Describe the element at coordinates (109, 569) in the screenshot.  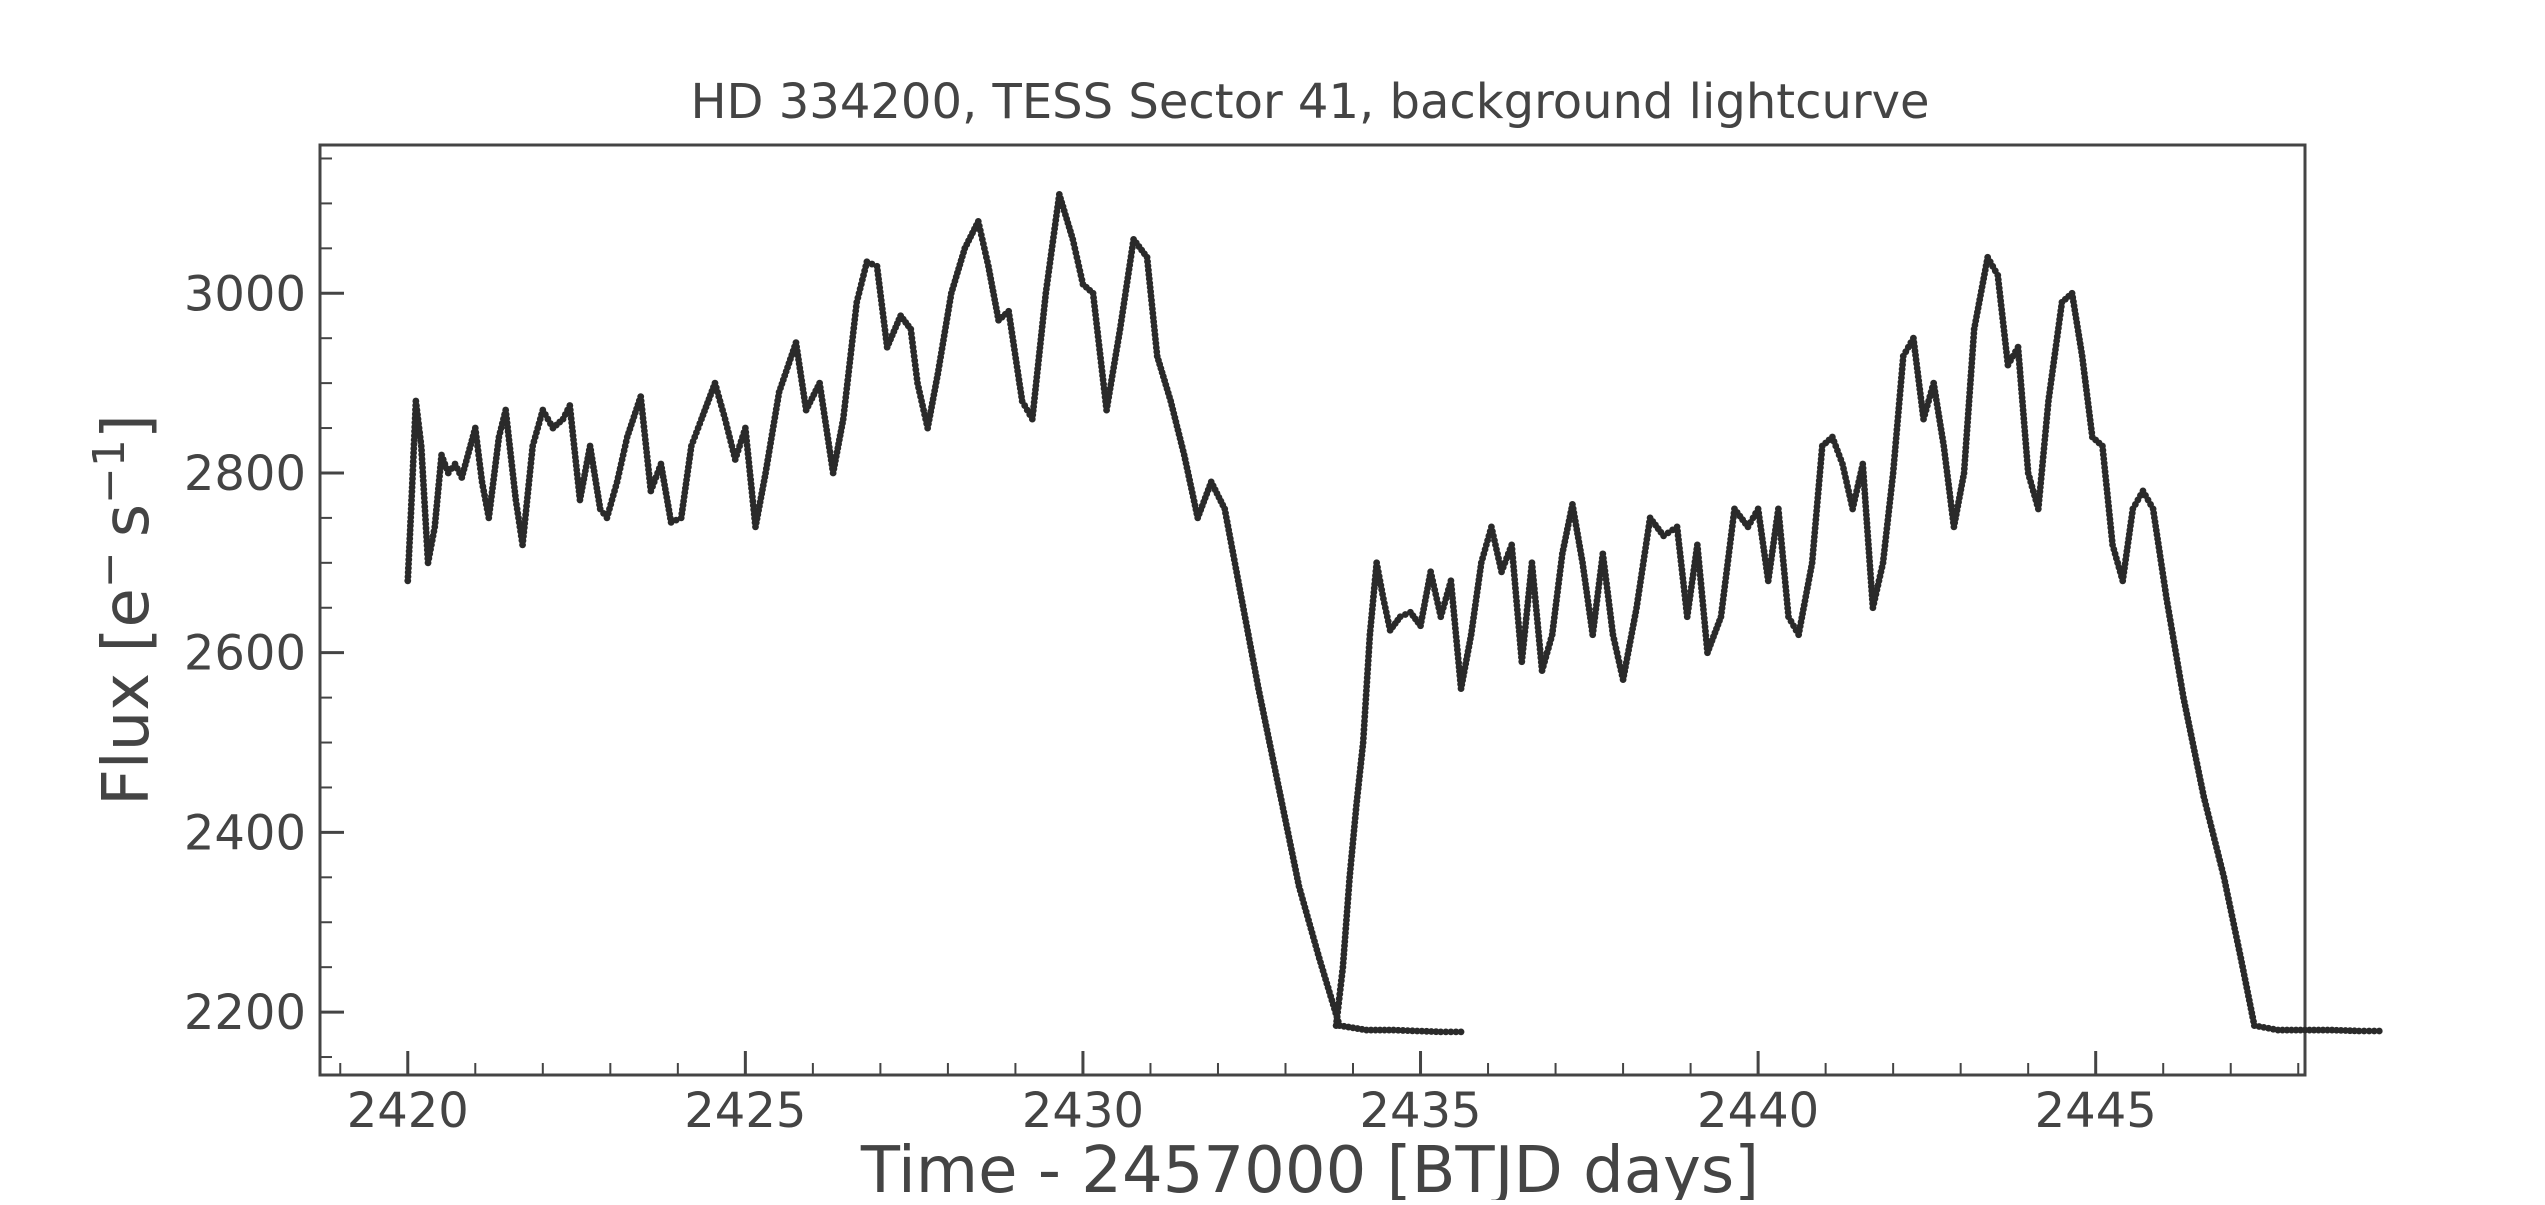
I see `y-axis-label-sup1: −` at that location.